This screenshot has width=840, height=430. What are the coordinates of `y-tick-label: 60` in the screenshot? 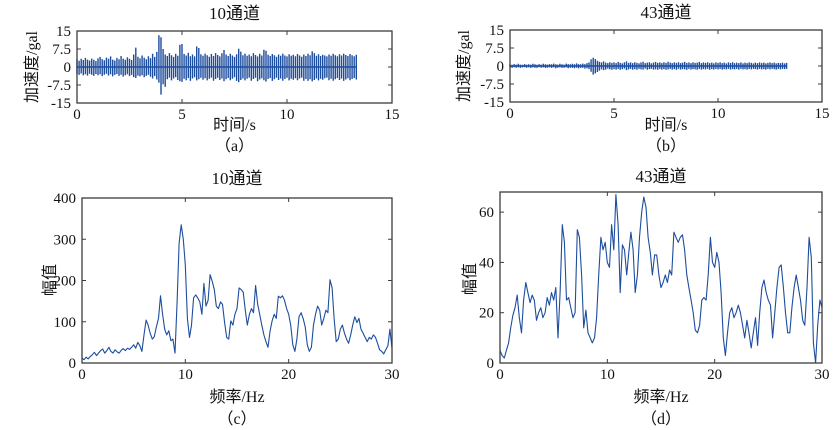 It's located at (486, 213).